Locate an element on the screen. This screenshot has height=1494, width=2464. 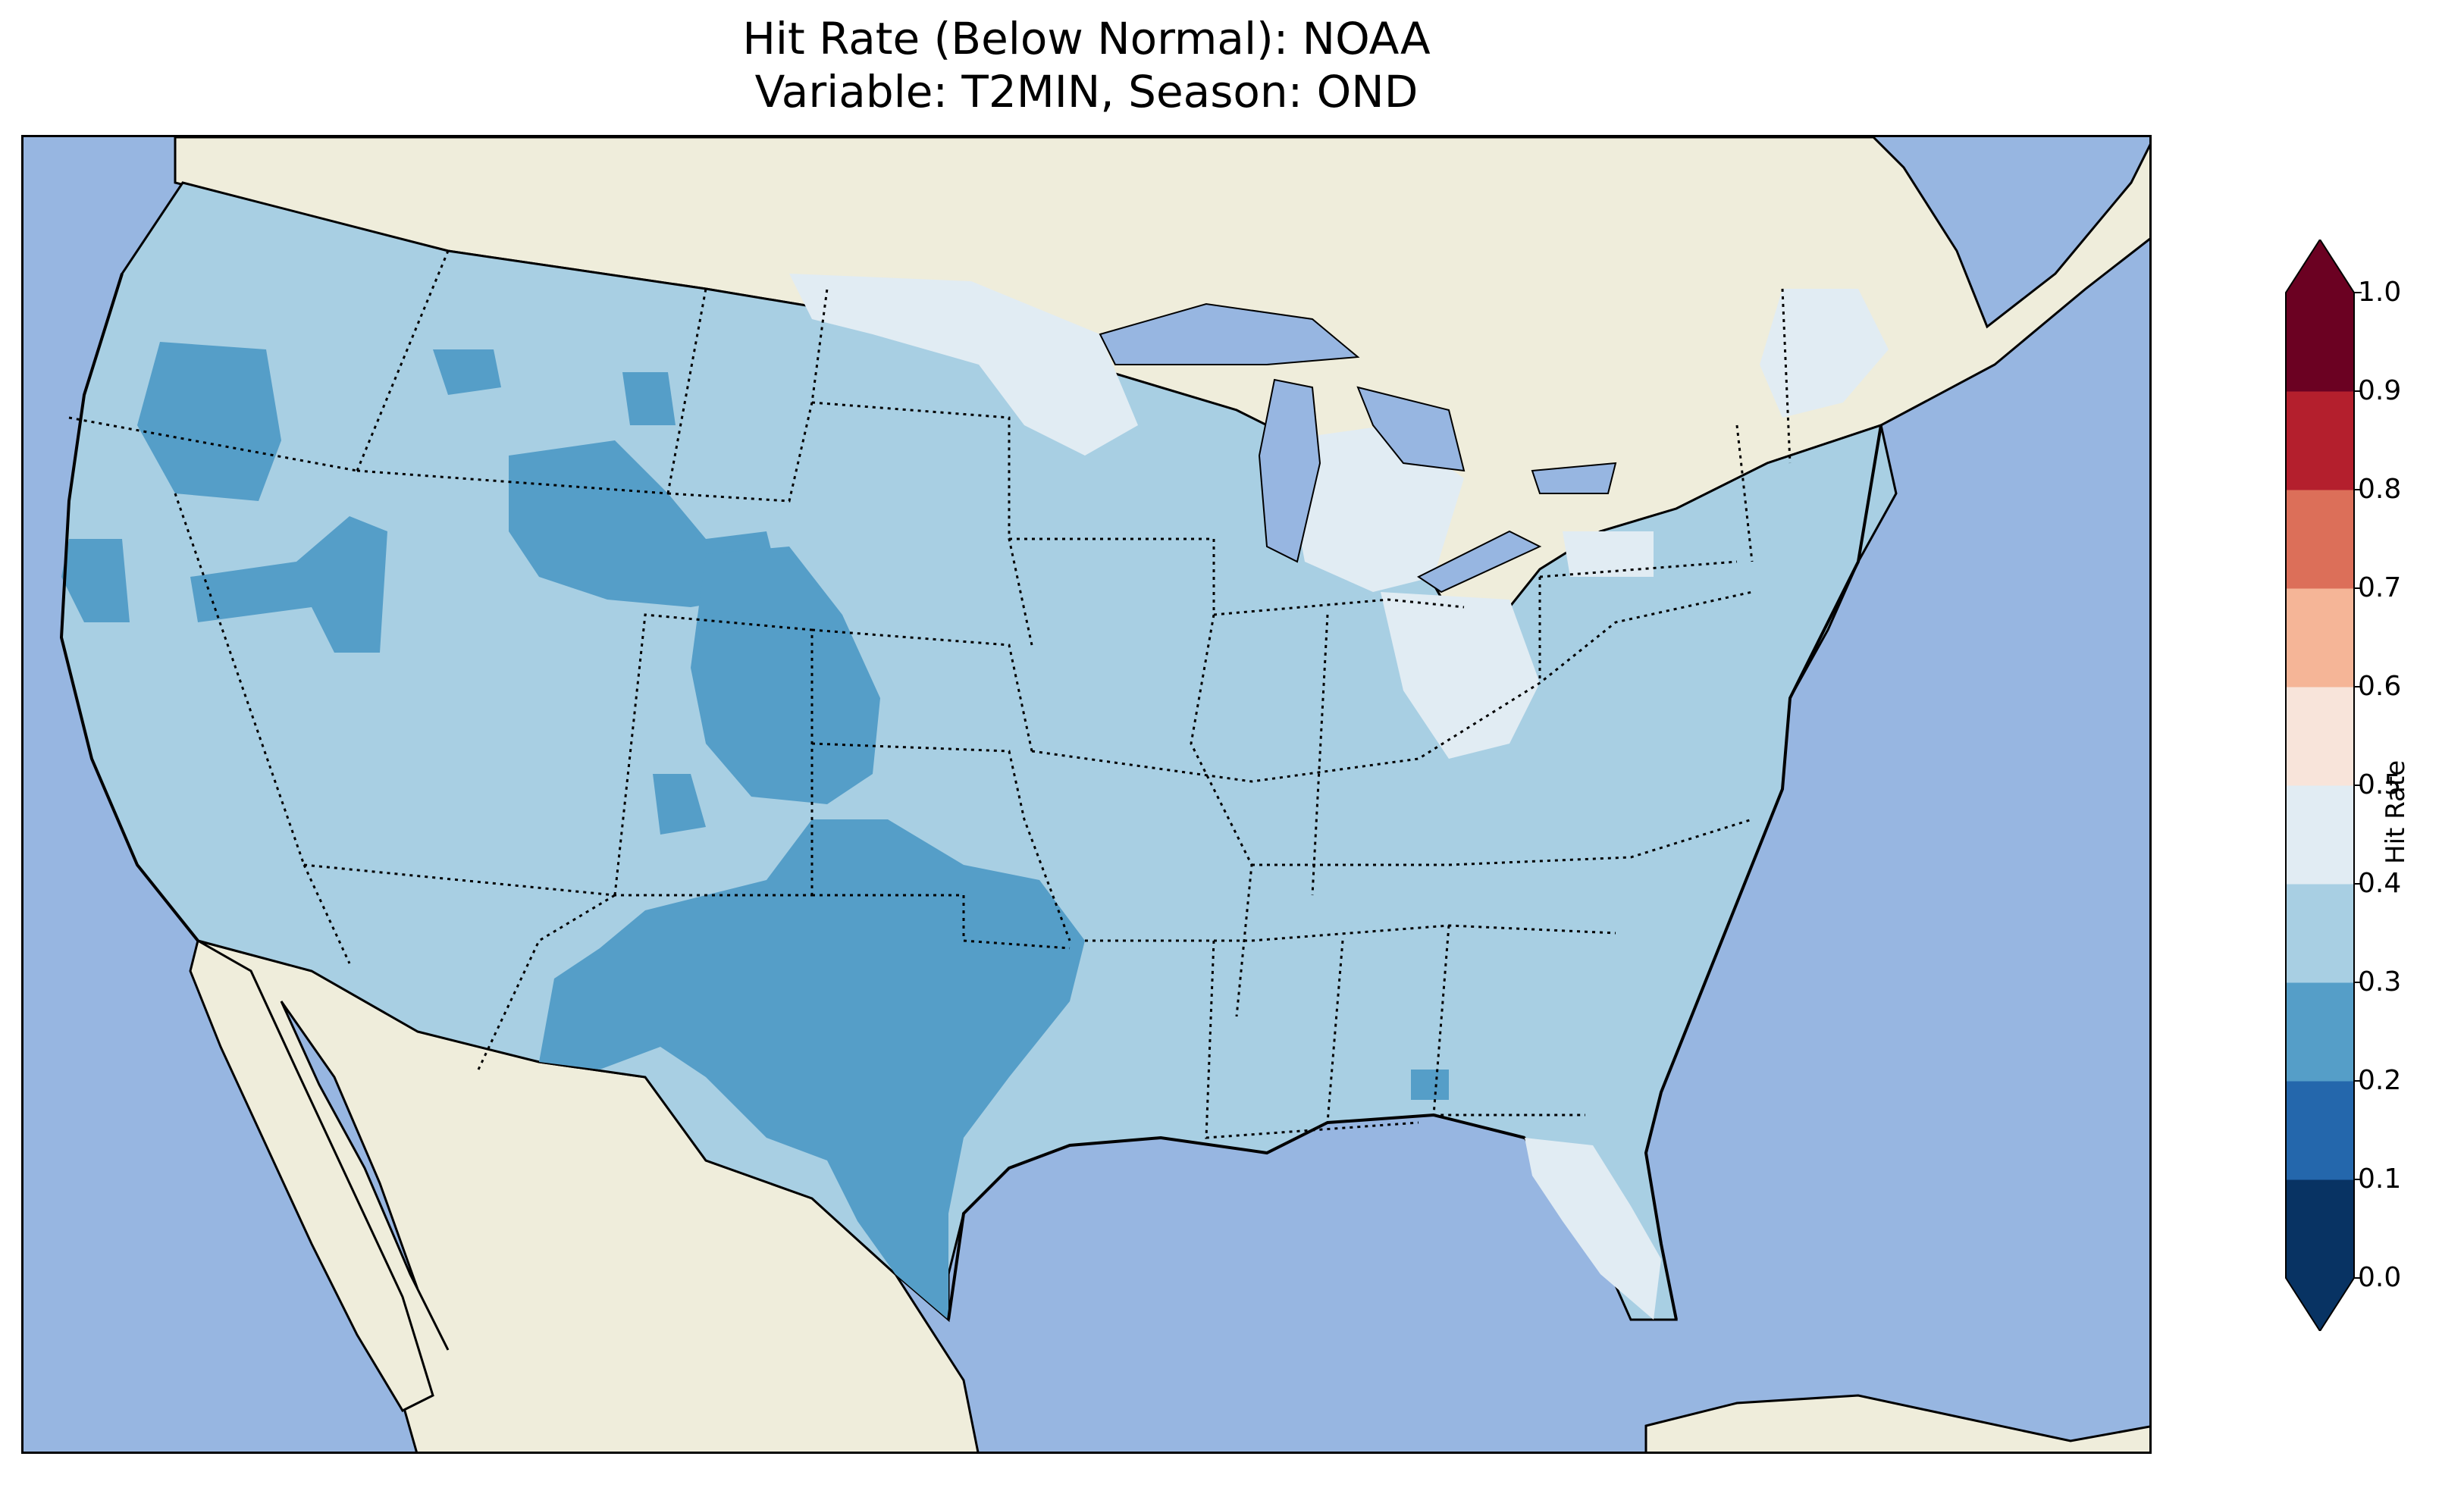
cuba-land is located at coordinates (1896, 1423).